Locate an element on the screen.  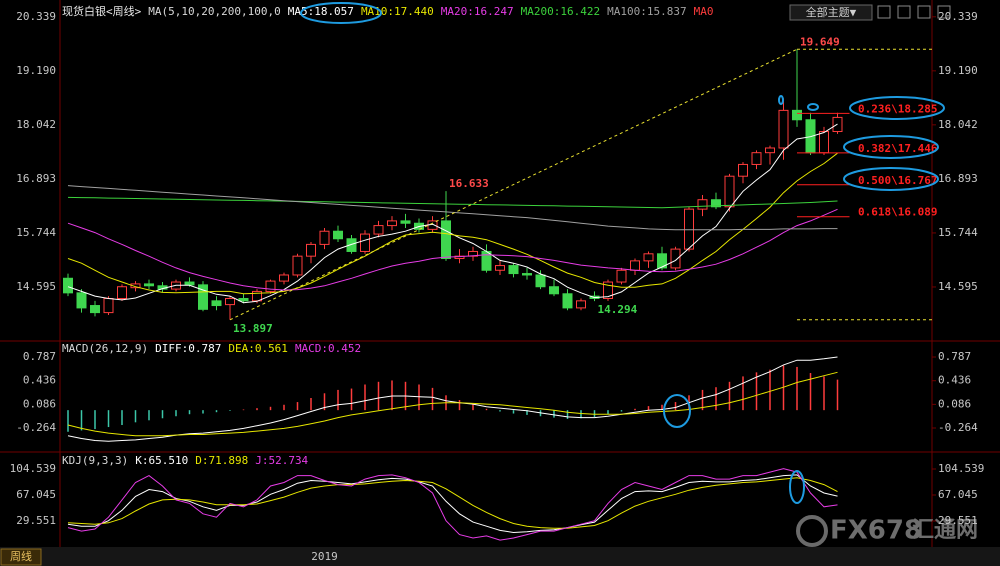
price-annotation: 14.294 is located at coordinates (618, 309).